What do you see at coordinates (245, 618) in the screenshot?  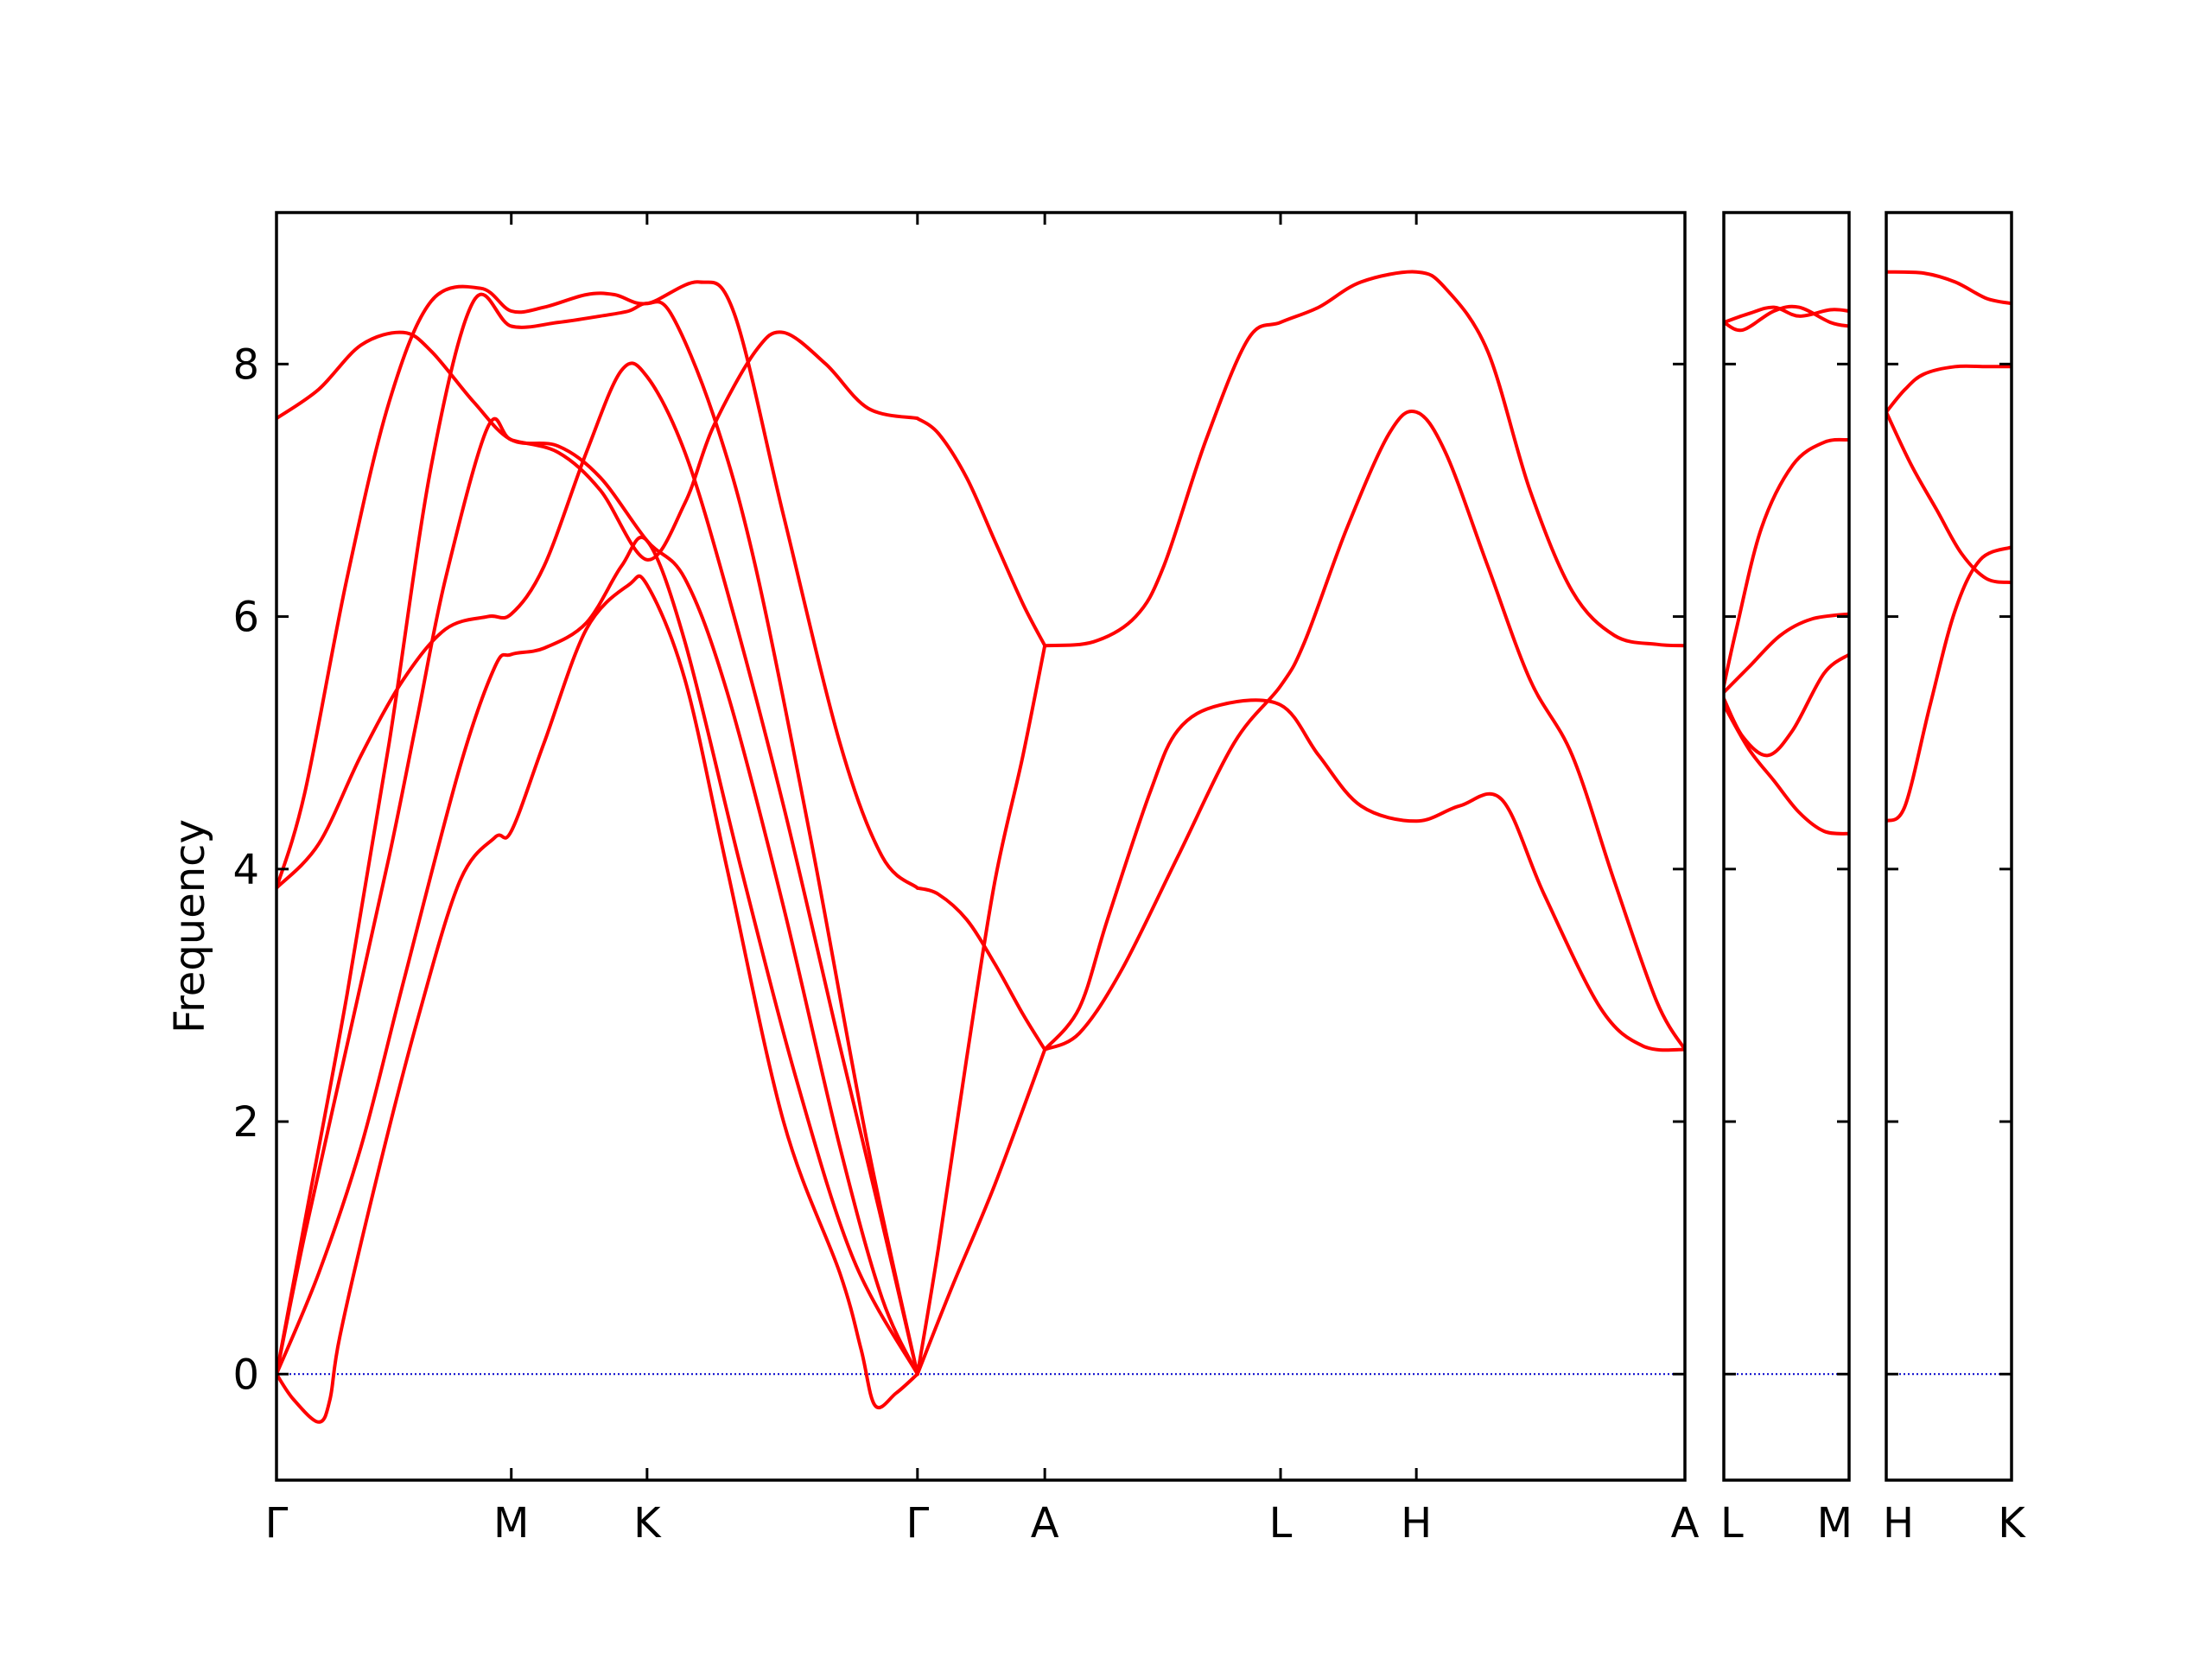 I see `y-tick-label: 6` at bounding box center [245, 618].